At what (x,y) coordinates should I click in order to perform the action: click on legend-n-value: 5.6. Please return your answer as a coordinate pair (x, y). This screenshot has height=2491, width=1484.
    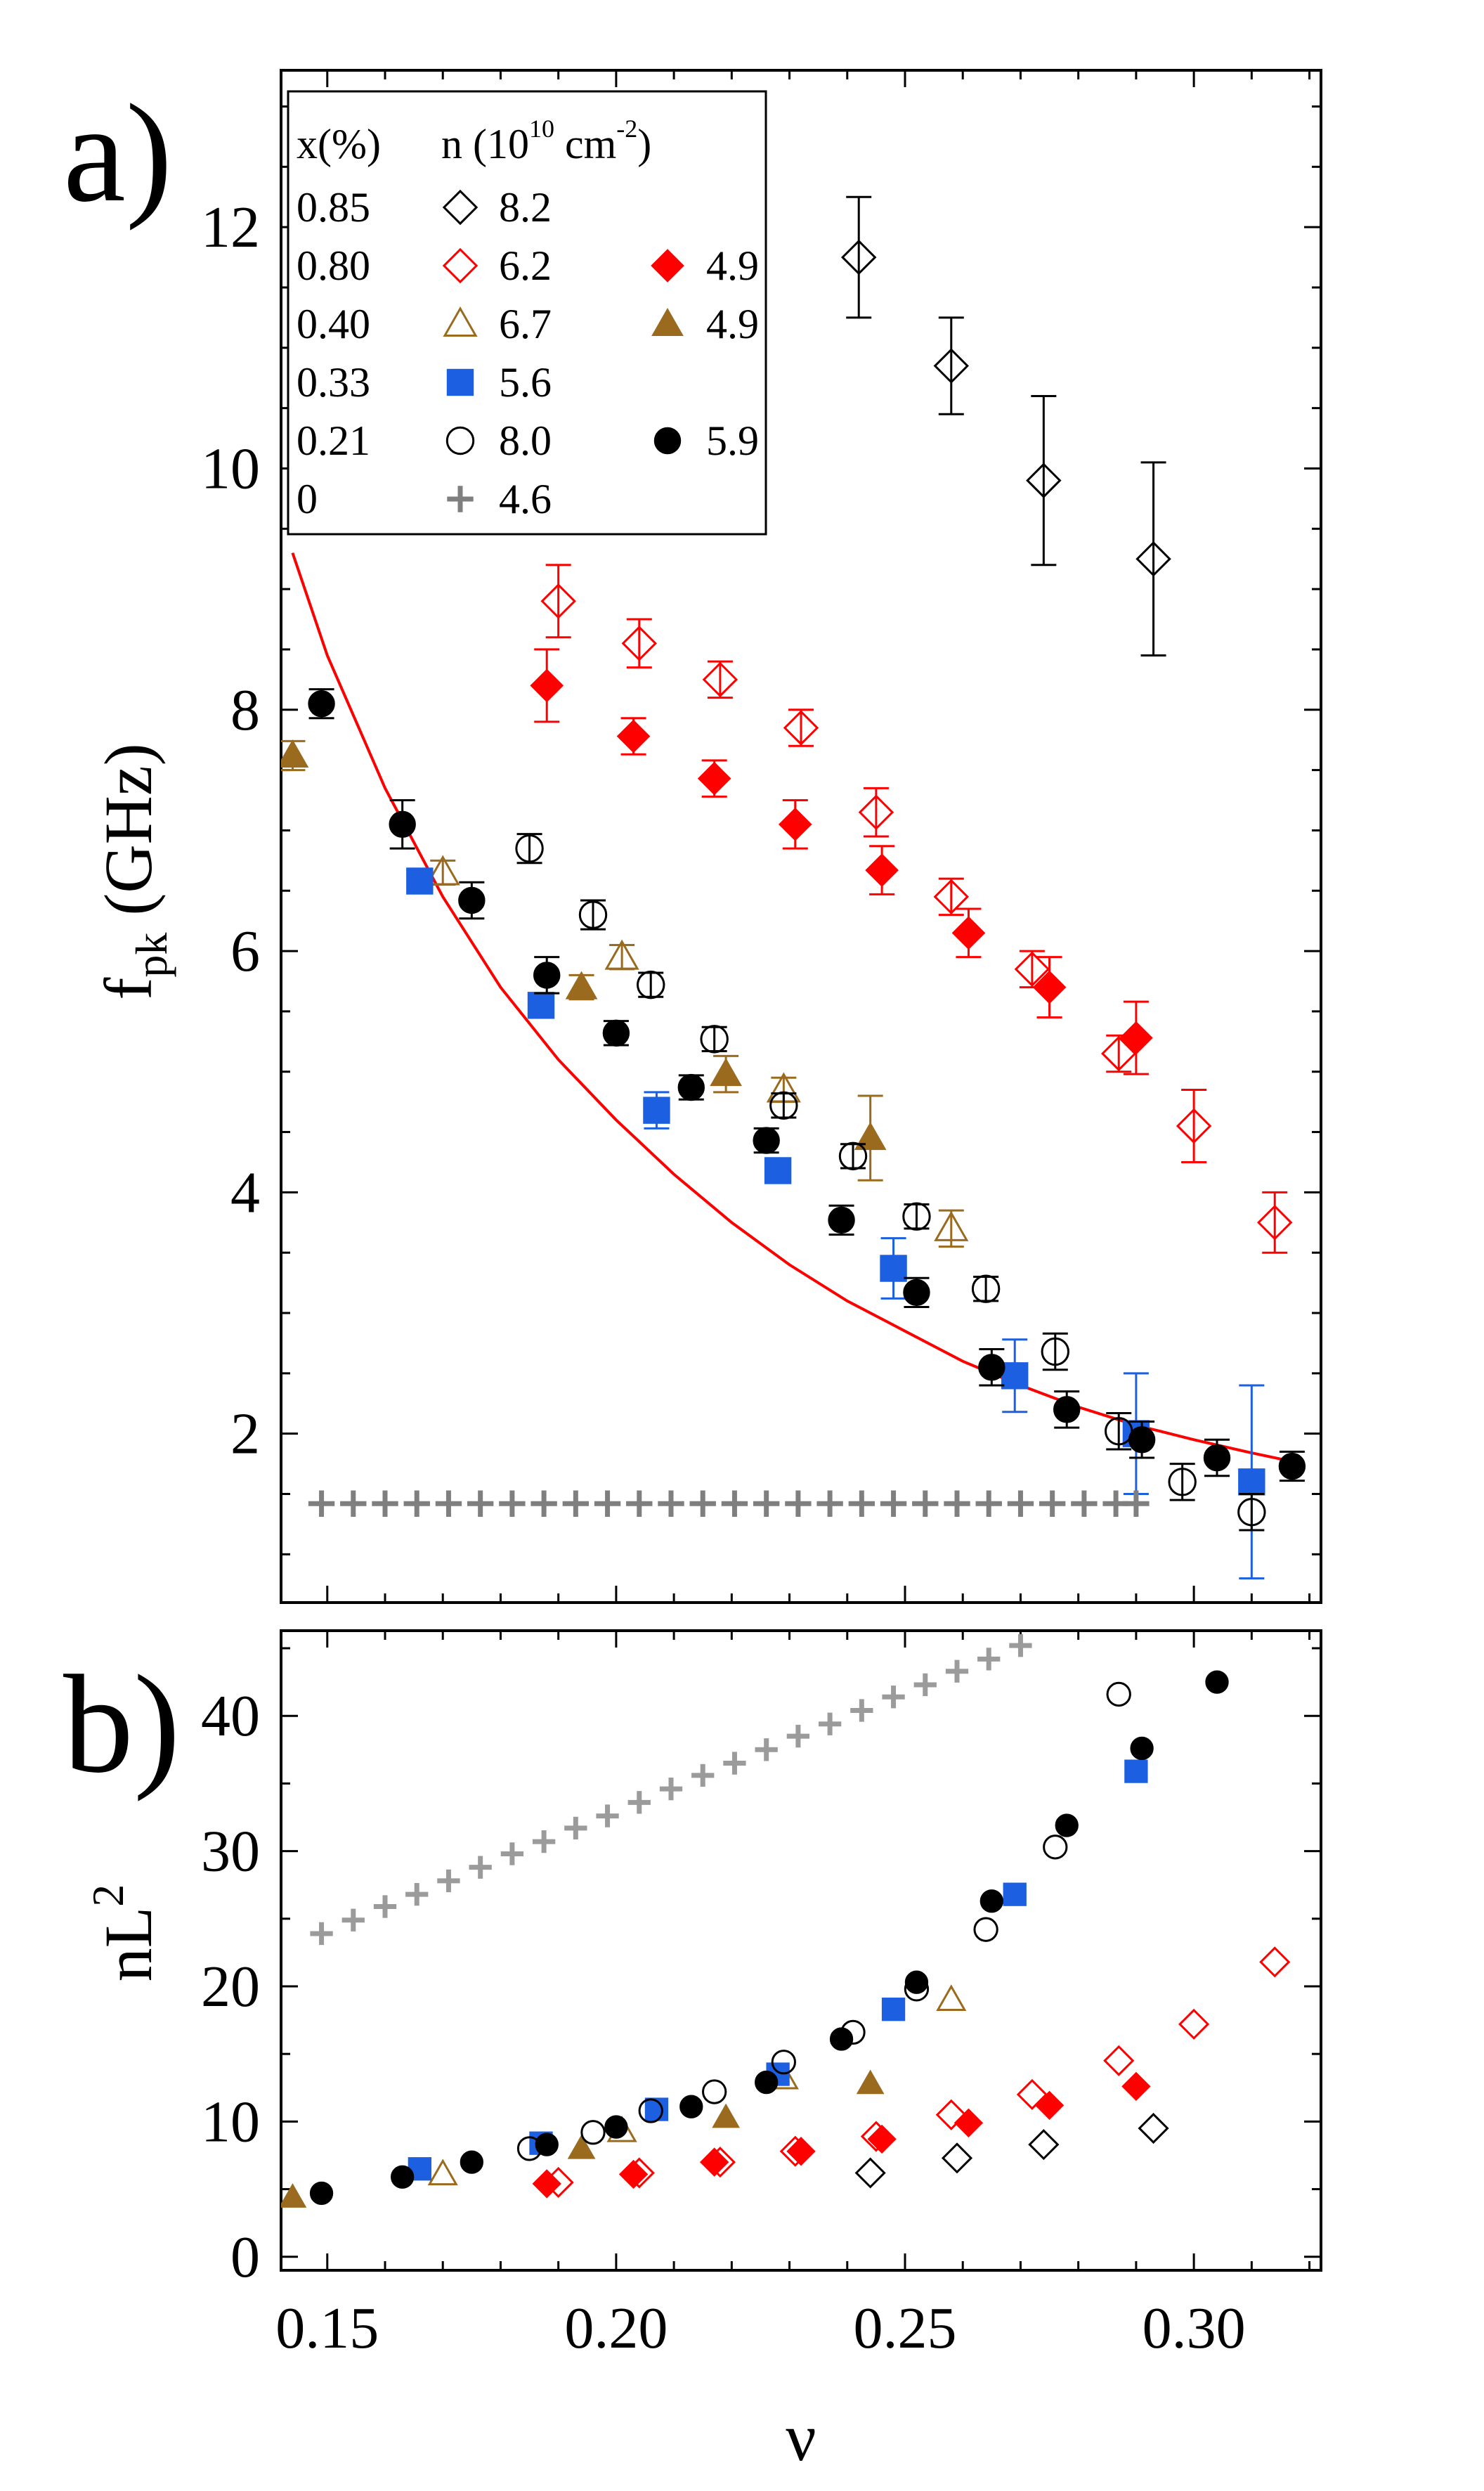
    Looking at the image, I should click on (525, 382).